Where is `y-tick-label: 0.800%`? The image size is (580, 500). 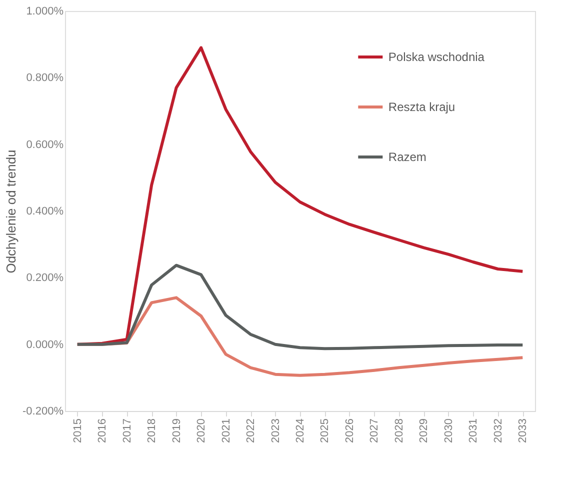
y-tick-label: 0.800% is located at coordinates (45, 78).